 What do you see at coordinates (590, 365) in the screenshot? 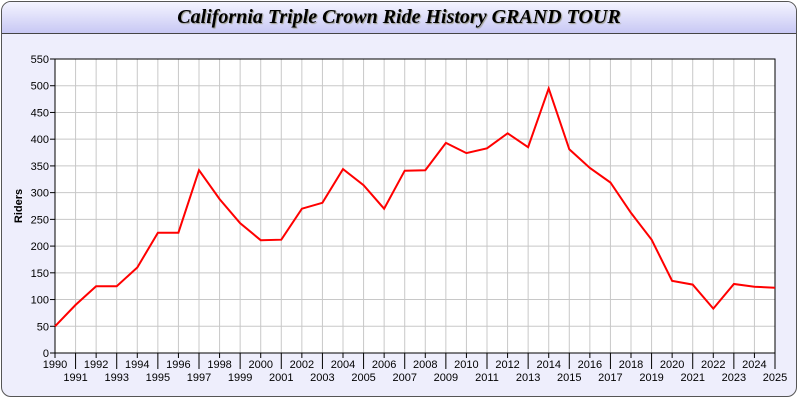
I see `x-tick-label: 2016` at bounding box center [590, 365].